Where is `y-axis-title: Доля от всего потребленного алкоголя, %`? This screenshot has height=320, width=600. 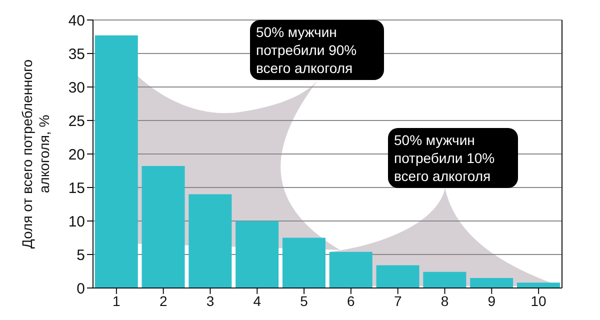 y-axis-title: Доля от всего потребленного алкоголя, % is located at coordinates (36, 154).